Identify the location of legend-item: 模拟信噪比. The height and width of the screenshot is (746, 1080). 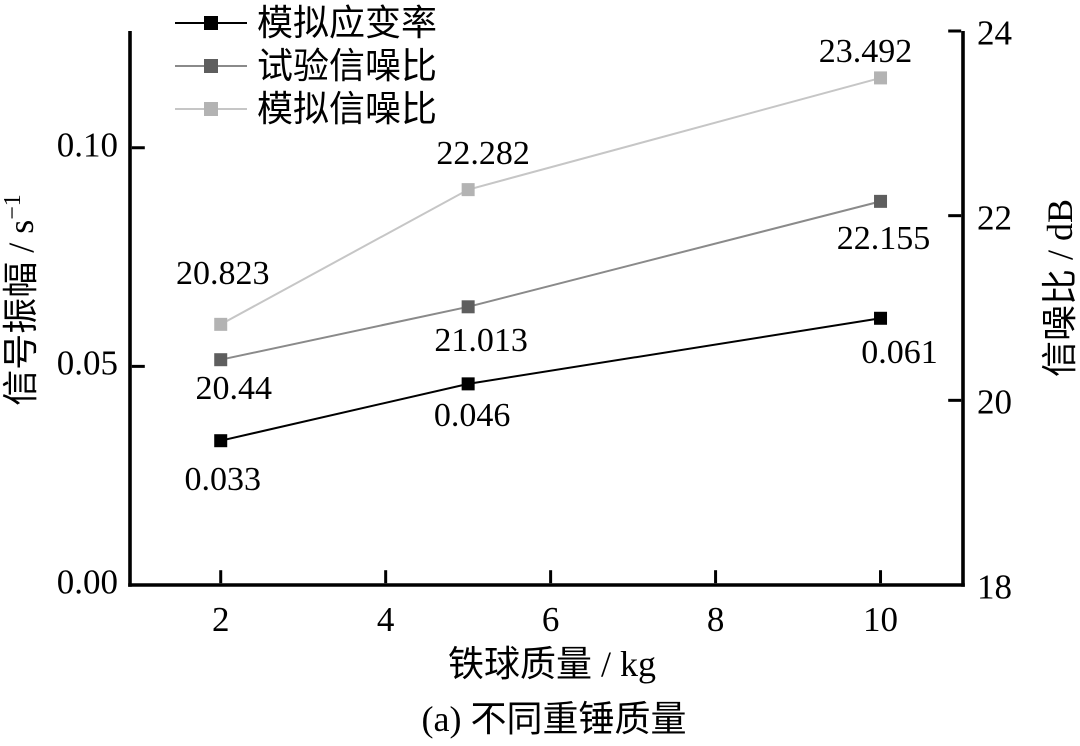
(306, 108).